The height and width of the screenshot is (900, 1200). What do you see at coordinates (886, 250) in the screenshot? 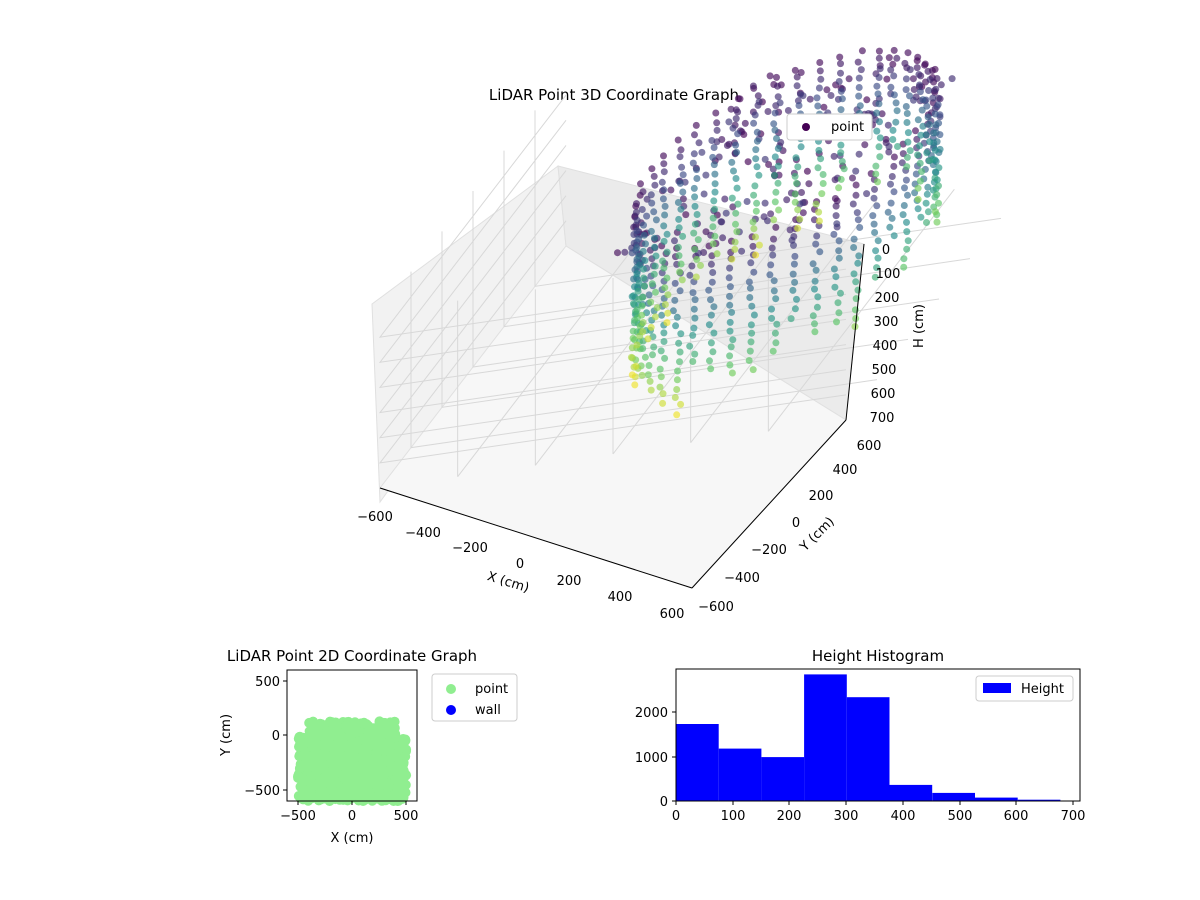
I see `z-tick-label: 0` at bounding box center [886, 250].